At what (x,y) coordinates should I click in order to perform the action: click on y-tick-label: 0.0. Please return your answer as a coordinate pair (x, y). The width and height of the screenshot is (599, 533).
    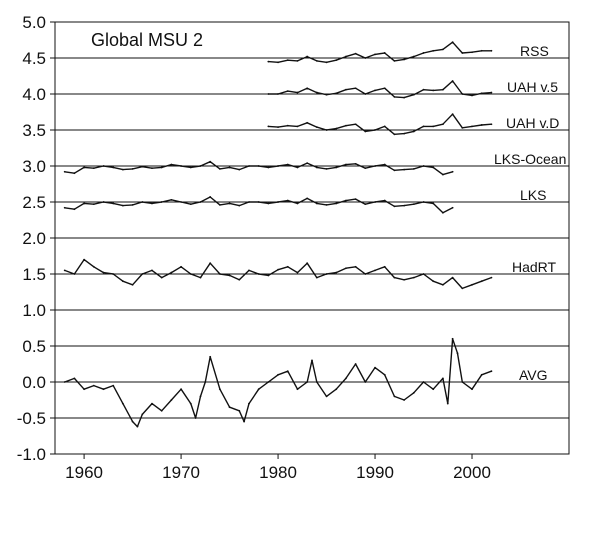
    Looking at the image, I should click on (34, 382).